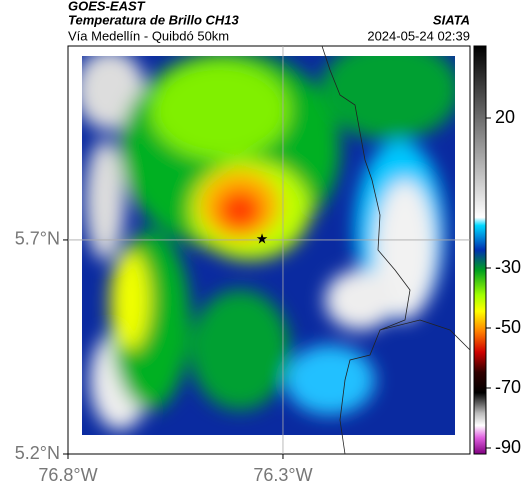 The width and height of the screenshot is (526, 491). What do you see at coordinates (107, 6) in the screenshot?
I see `source: GOES-EAST` at bounding box center [107, 6].